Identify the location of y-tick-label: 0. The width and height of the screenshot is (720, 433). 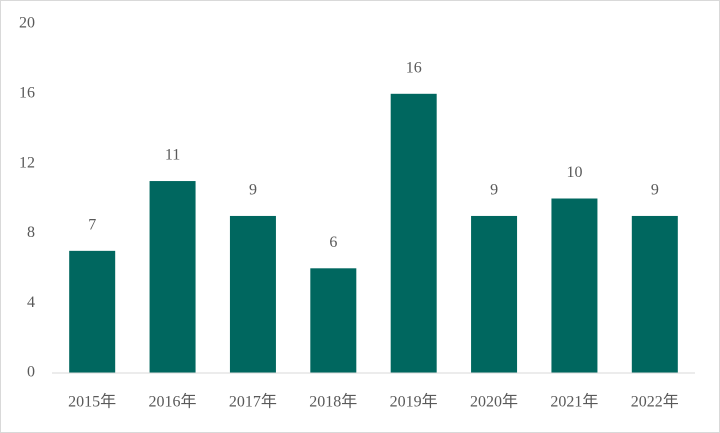
(31, 372).